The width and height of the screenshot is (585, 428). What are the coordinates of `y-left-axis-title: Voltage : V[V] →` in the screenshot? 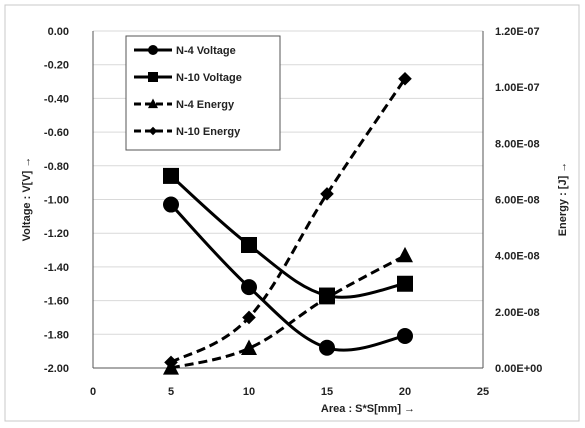 It's located at (27, 199).